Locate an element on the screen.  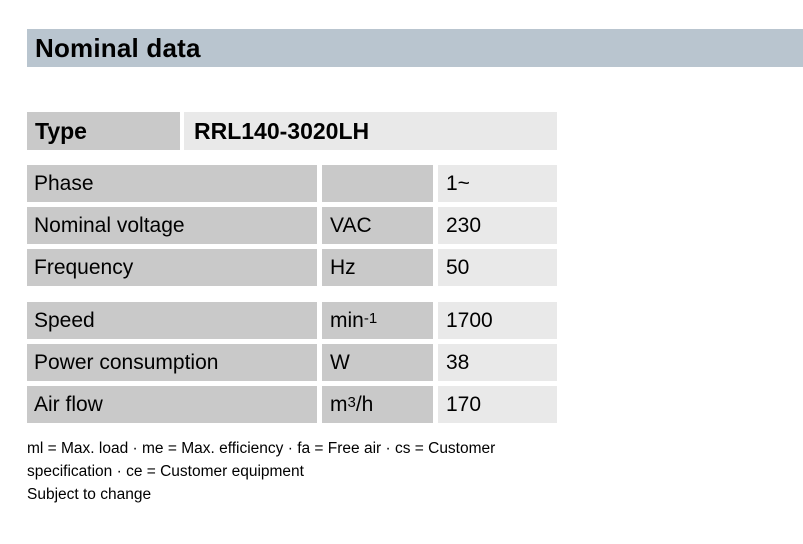
unit-cell: m 3/h is located at coordinates (377, 404).